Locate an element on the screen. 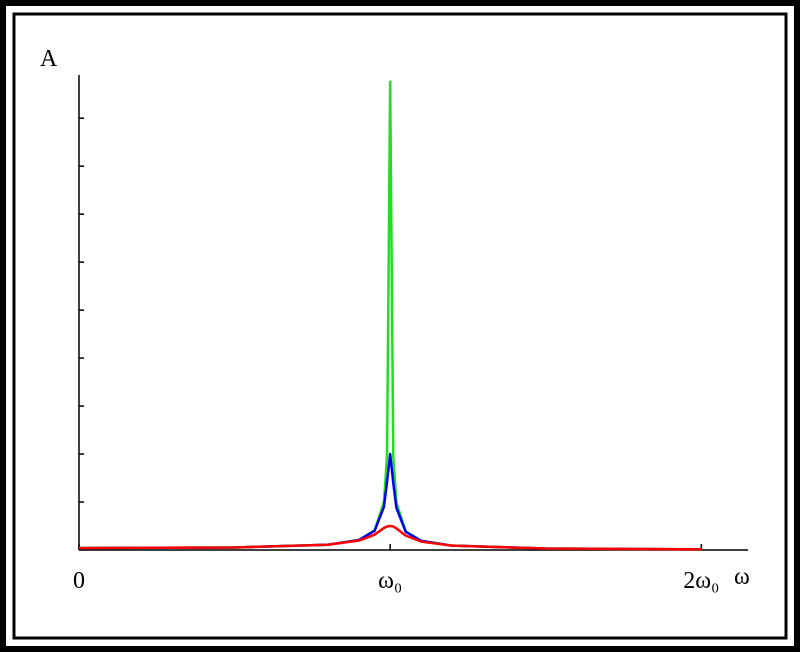 This screenshot has height=652, width=800. curve-red is located at coordinates (390, 537).